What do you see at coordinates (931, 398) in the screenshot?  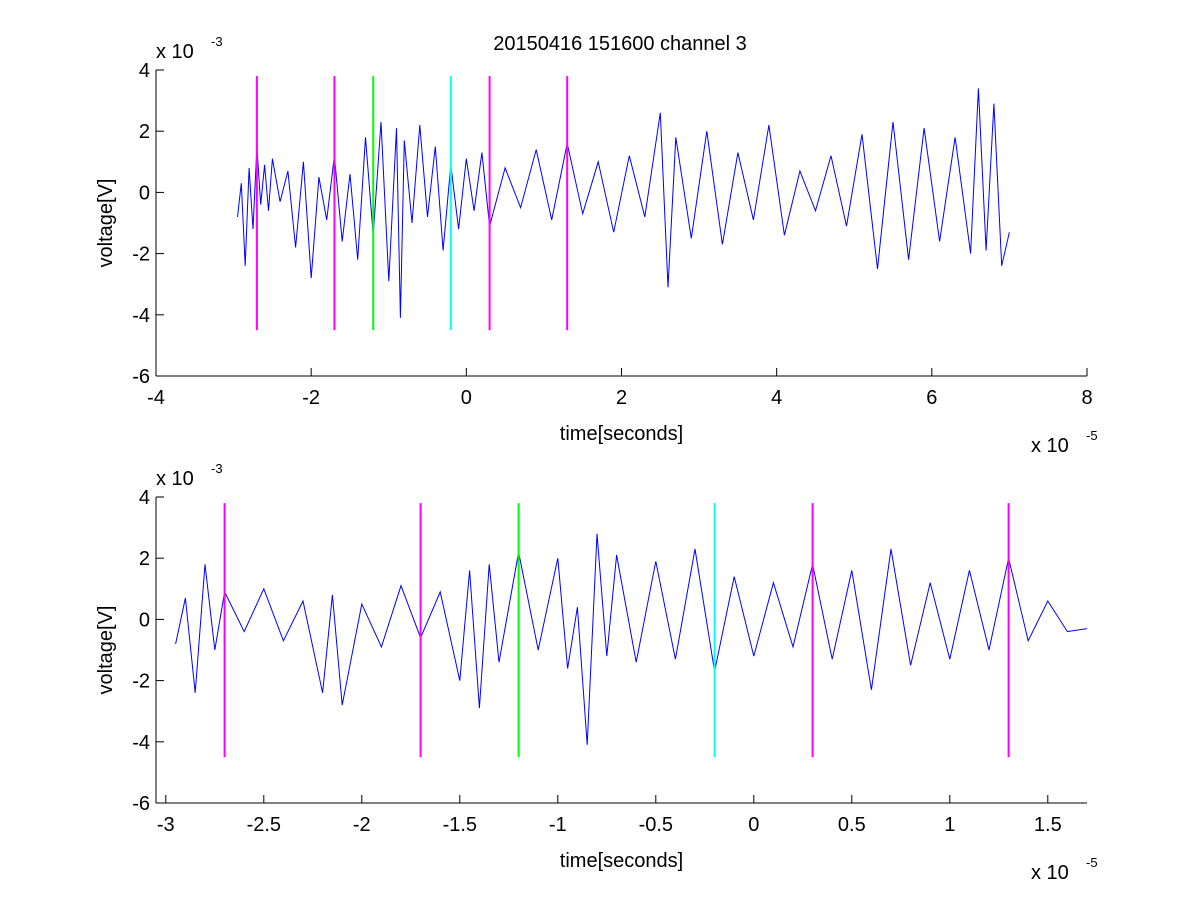 I see `x-tick-label: 6` at bounding box center [931, 398].